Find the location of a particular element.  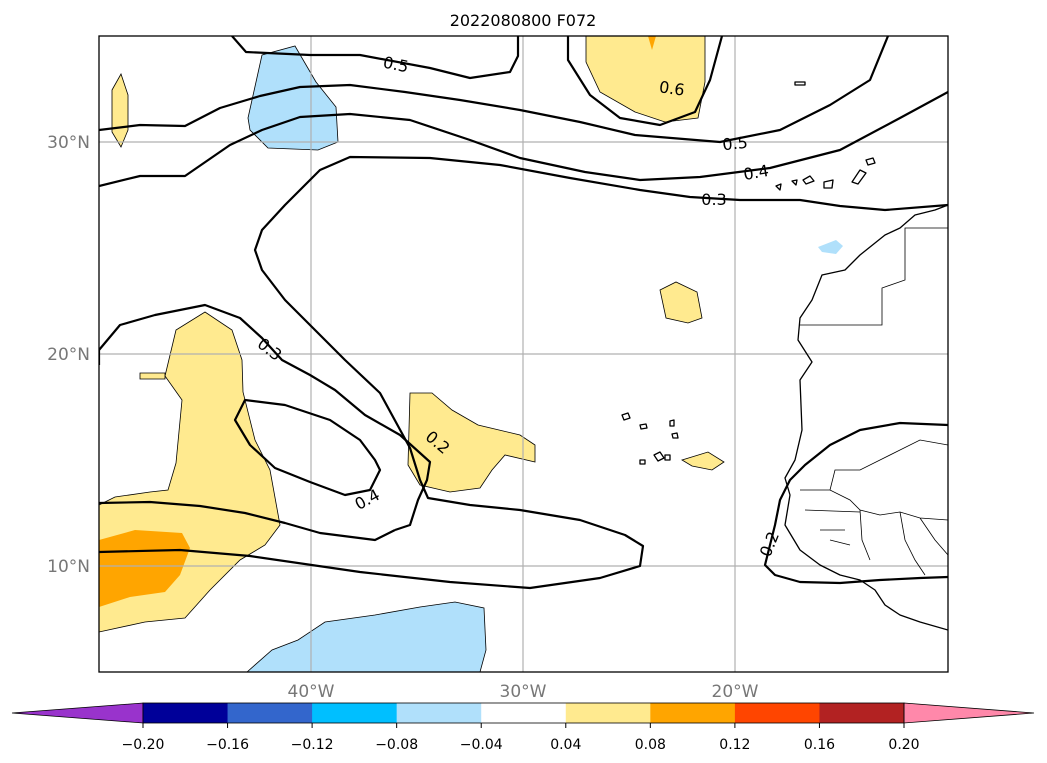

contour-line-0.6 is located at coordinates (645, 81).